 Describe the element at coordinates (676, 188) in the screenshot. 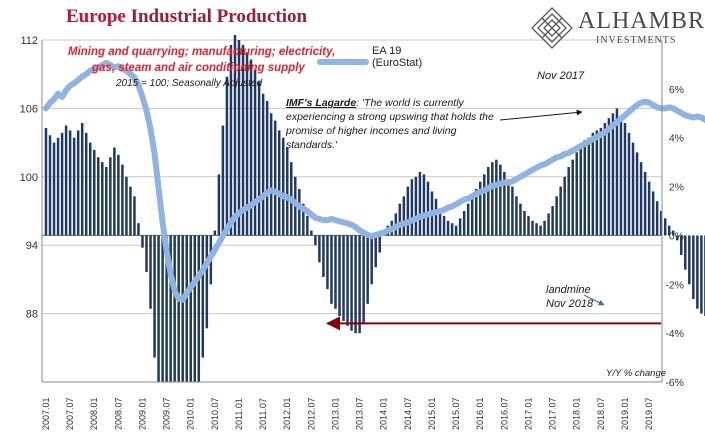

I see `right-tick-2%: 2%` at that location.